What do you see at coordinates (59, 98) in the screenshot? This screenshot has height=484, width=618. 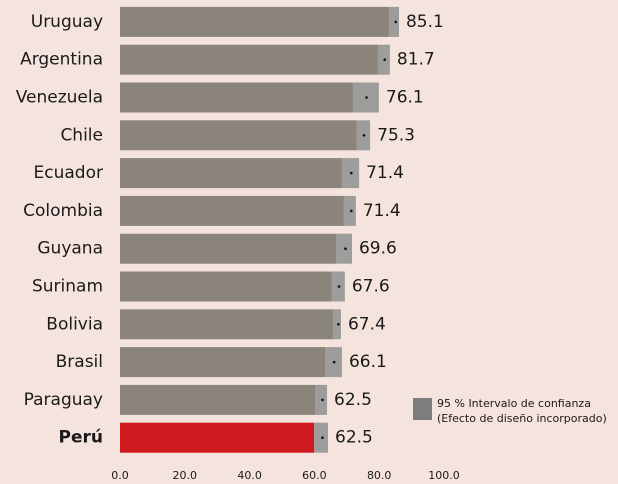 I see `category-label: Venezuela` at bounding box center [59, 98].